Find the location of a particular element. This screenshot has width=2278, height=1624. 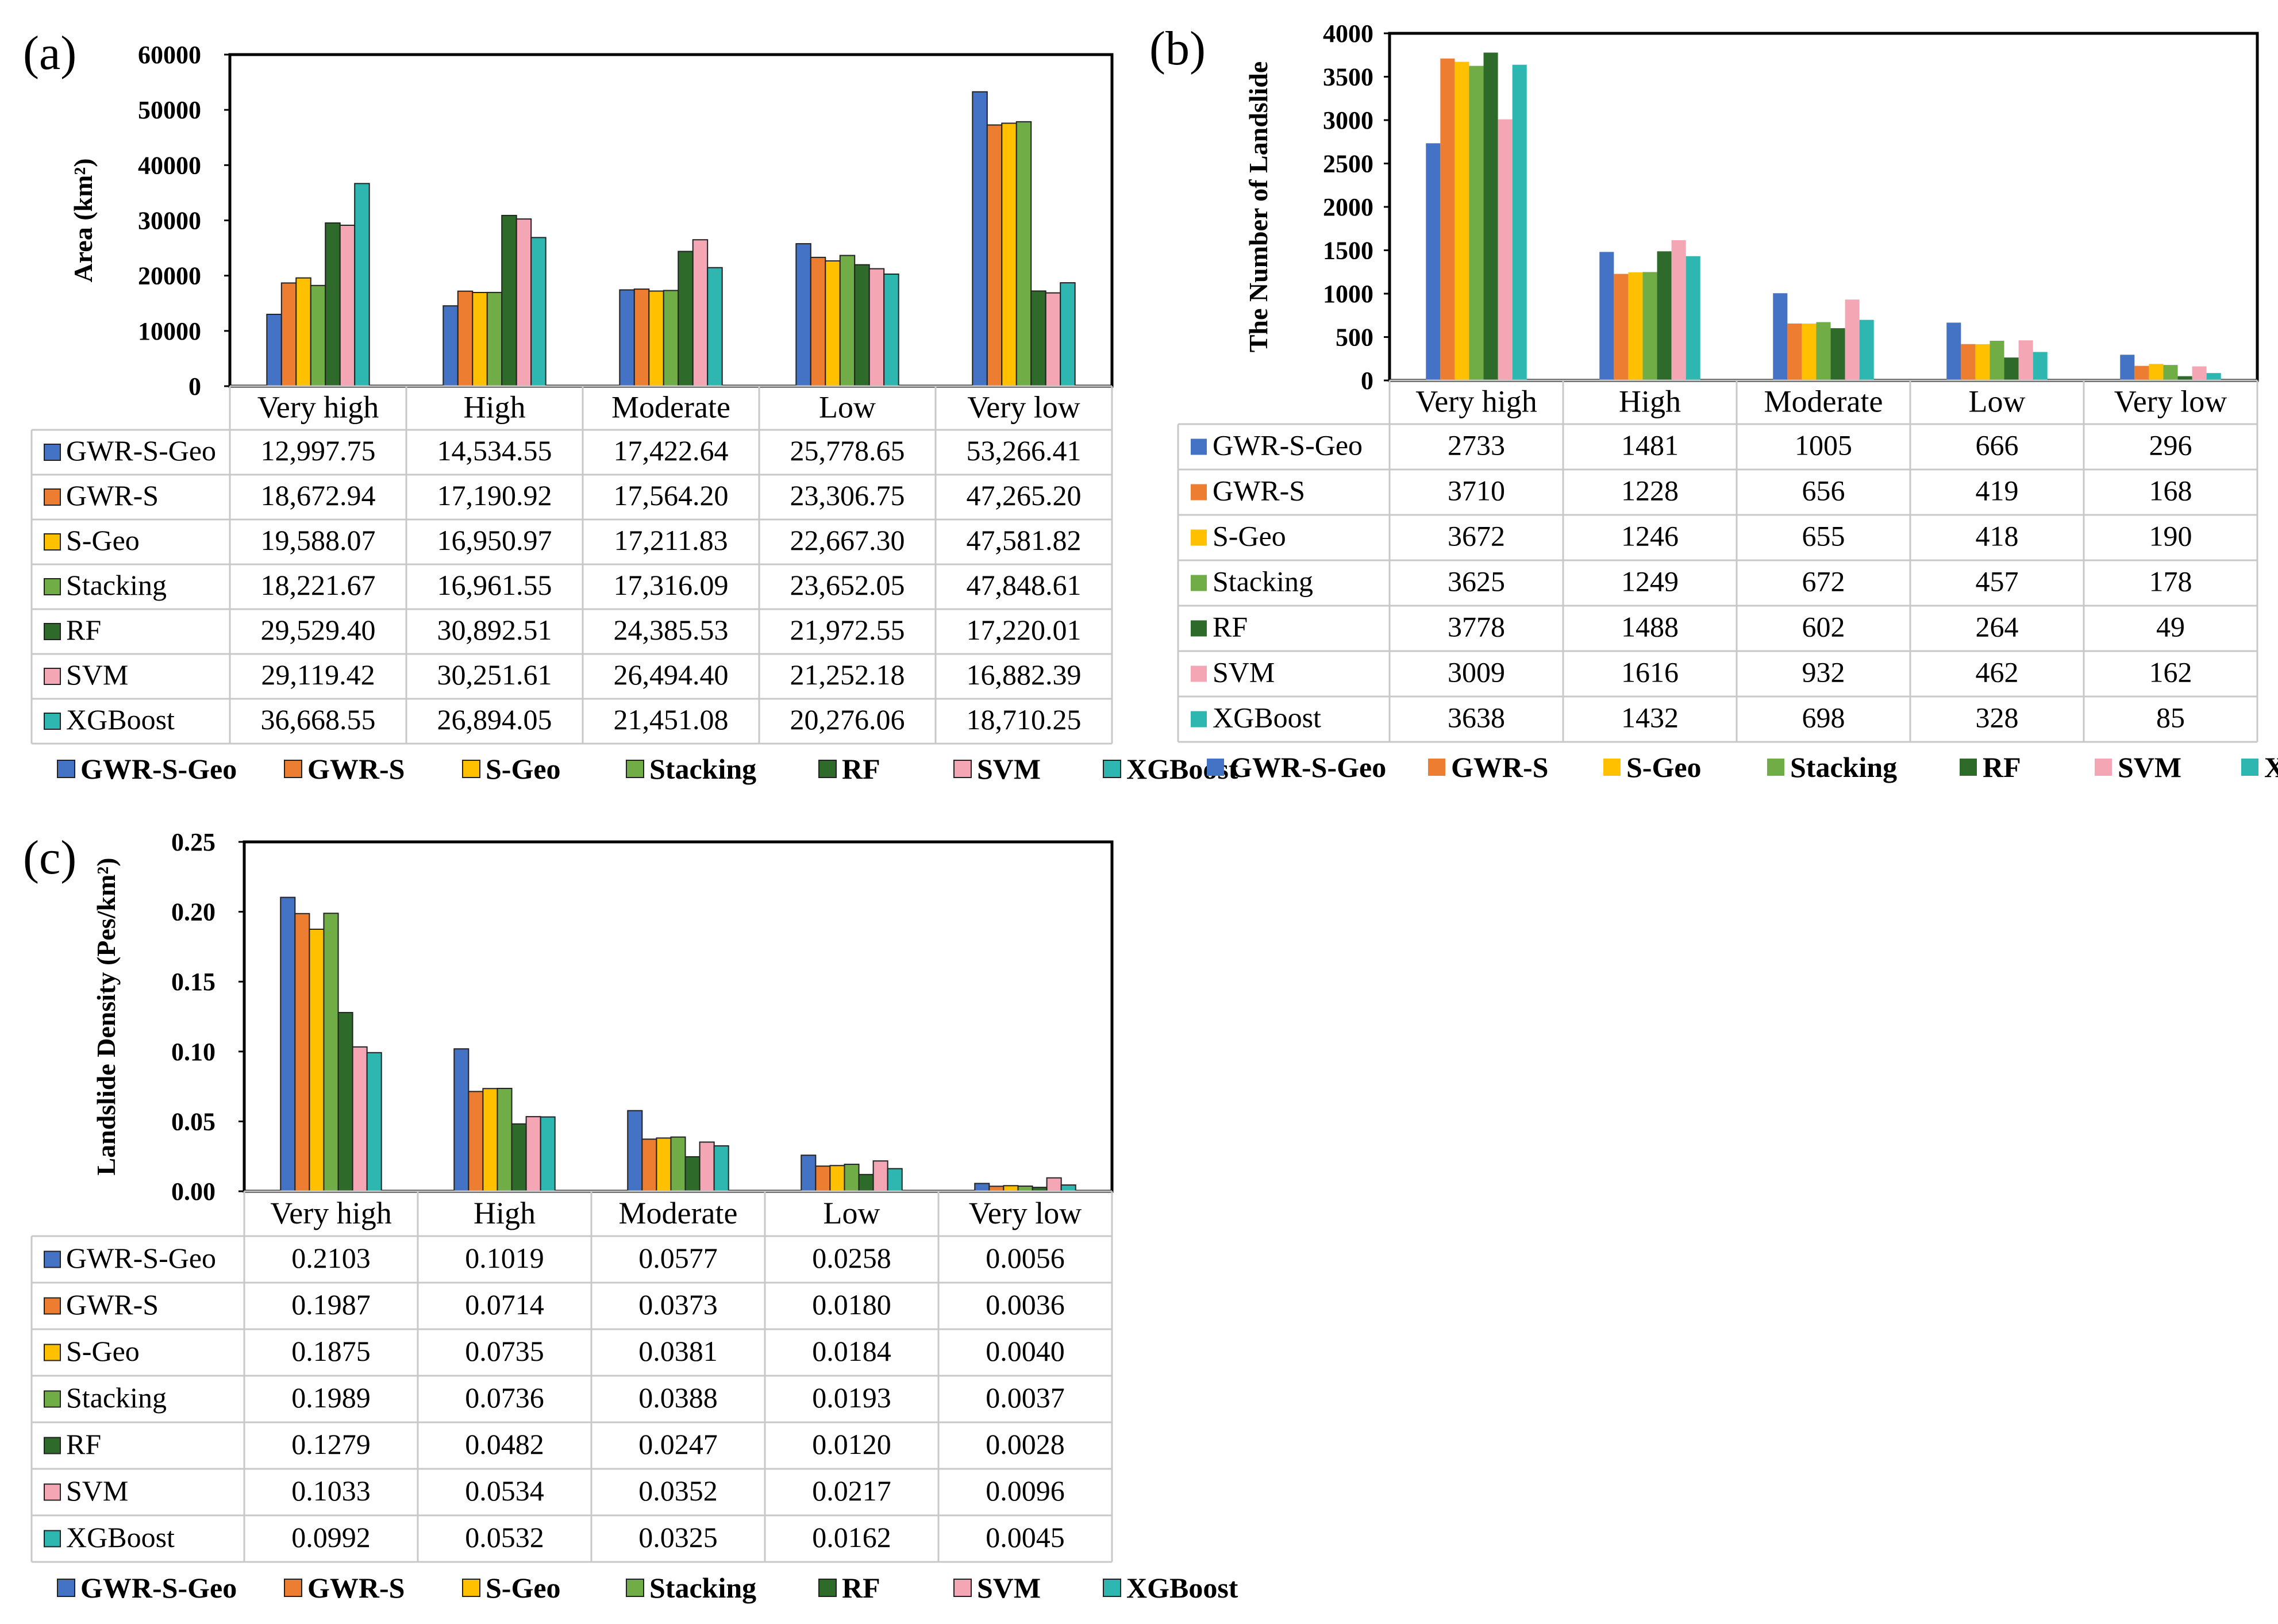

legend-entry: SVM is located at coordinates (2149, 767).